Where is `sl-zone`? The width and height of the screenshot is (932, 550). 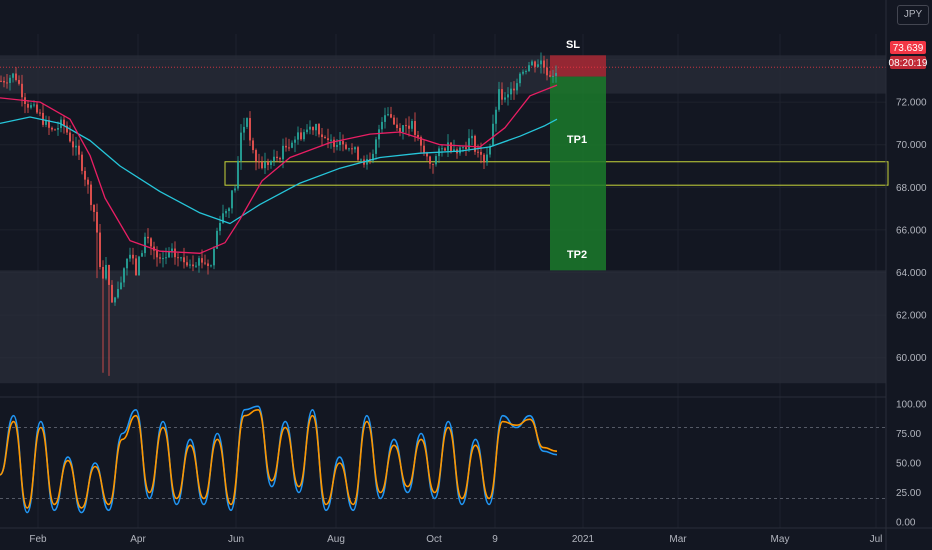
sl-zone is located at coordinates (578, 66).